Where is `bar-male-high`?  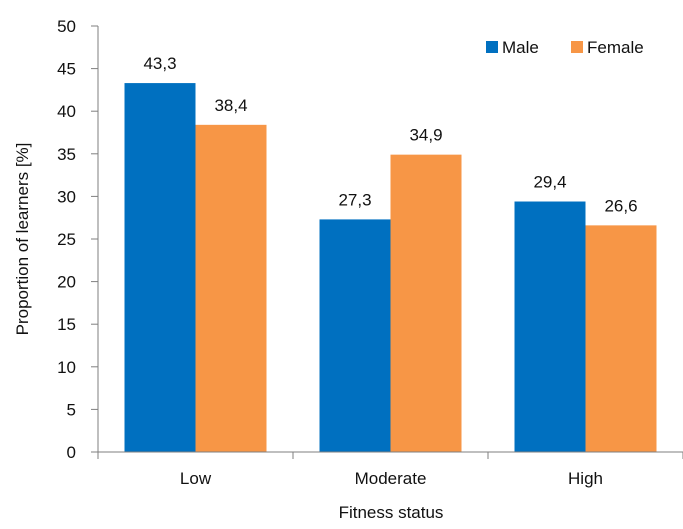
bar-male-high is located at coordinates (550, 326).